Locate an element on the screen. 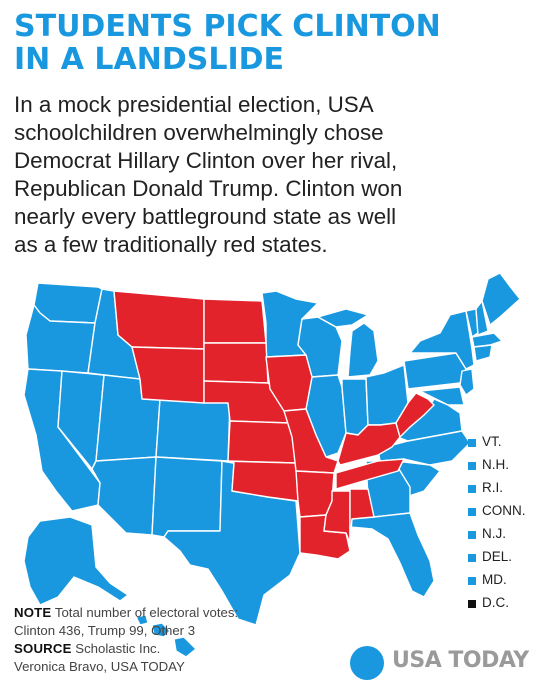 The image size is (541, 691). legend-item-nh: N.H. is located at coordinates (504, 468).